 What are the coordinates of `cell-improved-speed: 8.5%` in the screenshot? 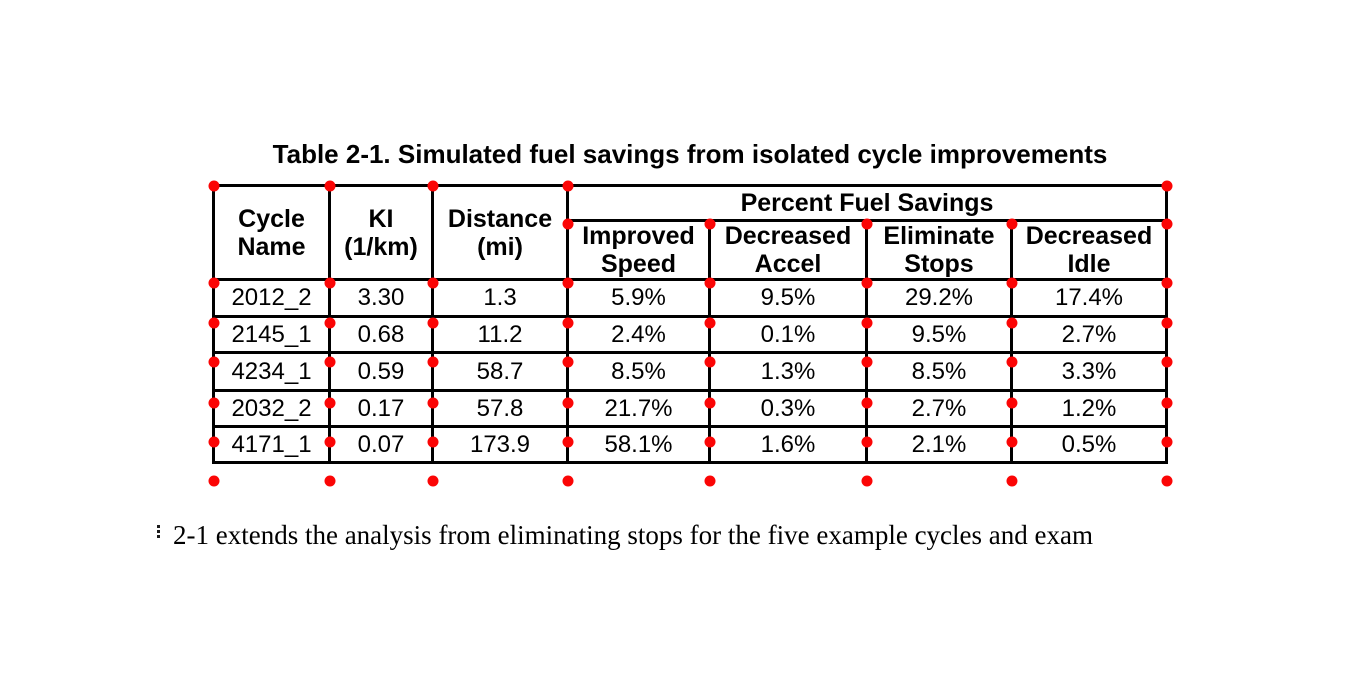 It's located at (638, 371).